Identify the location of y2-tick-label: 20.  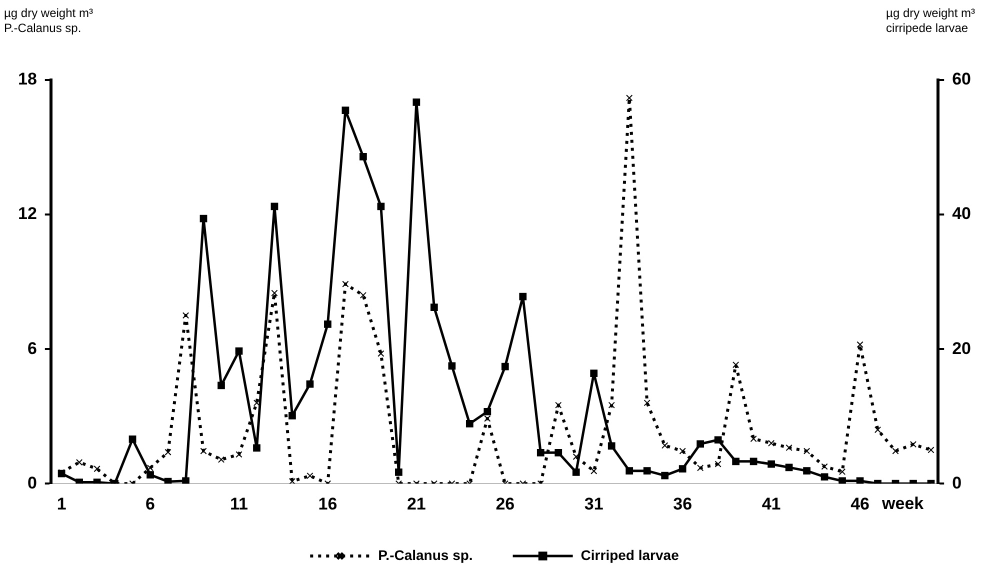
(962, 348).